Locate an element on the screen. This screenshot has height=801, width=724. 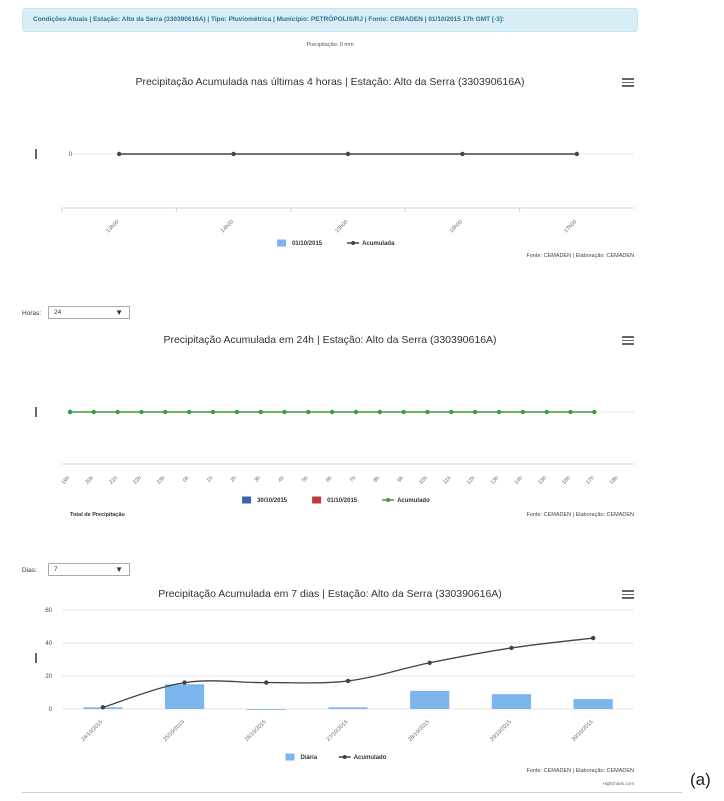
highcharts-credit: Highcharts.com is located at coordinates (618, 783).